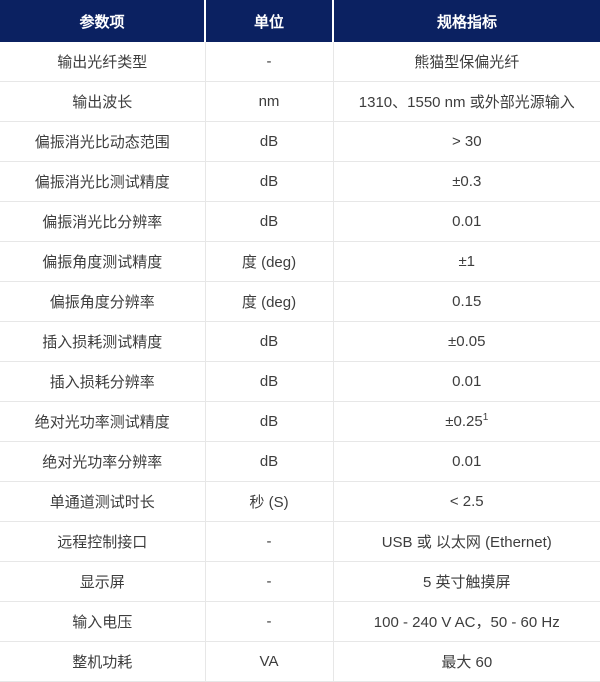 This screenshot has height=682, width=600. I want to click on table-row: 偏振消光比动态范围 dB > 30, so click(300, 141).